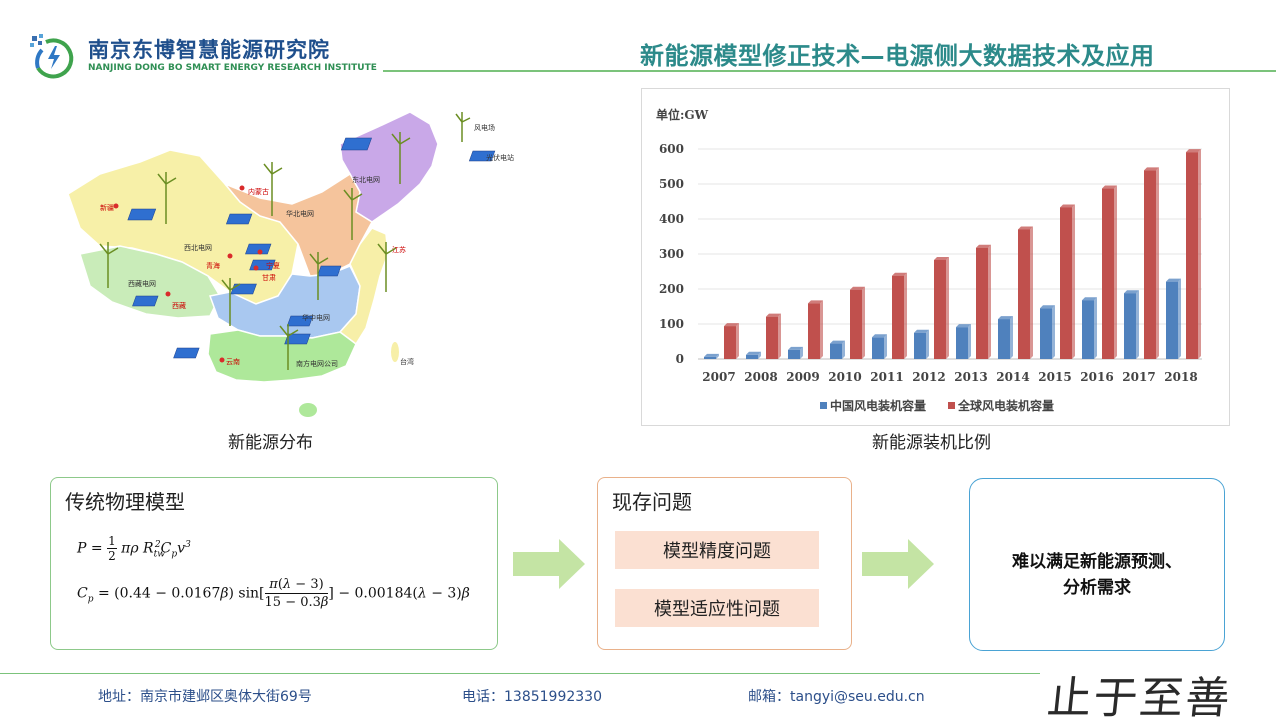  Describe the element at coordinates (878, 405) in the screenshot. I see `chart-legend-label: 中国风电装机容量` at that location.